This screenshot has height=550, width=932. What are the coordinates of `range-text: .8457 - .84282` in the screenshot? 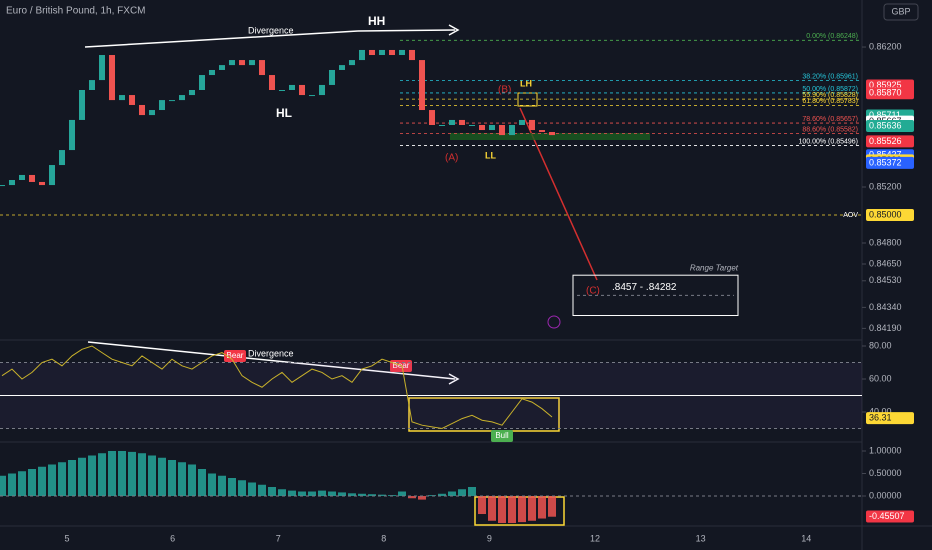 It's located at (644, 287).